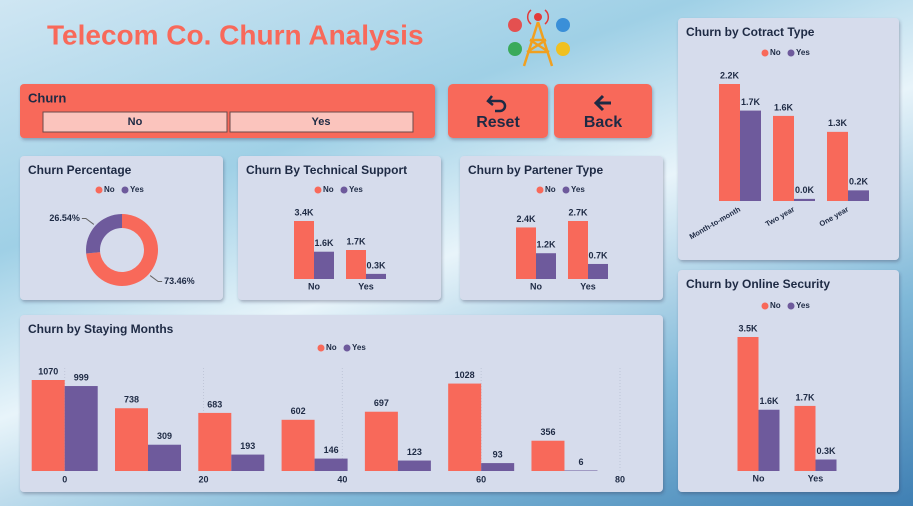 The height and width of the screenshot is (506, 913). What do you see at coordinates (164, 436) in the screenshot?
I see `data-label: 309` at bounding box center [164, 436].